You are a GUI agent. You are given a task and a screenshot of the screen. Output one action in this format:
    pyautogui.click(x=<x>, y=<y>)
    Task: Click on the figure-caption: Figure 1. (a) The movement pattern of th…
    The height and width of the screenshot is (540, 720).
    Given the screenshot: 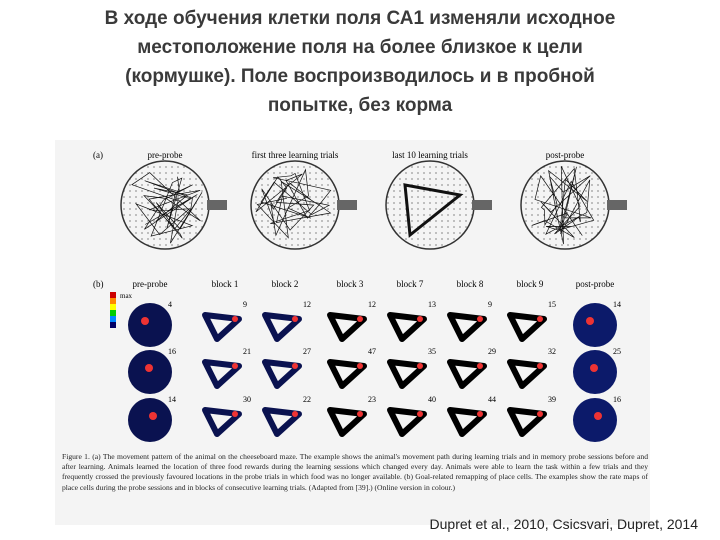 What is the action you would take?
    pyautogui.click(x=355, y=472)
    